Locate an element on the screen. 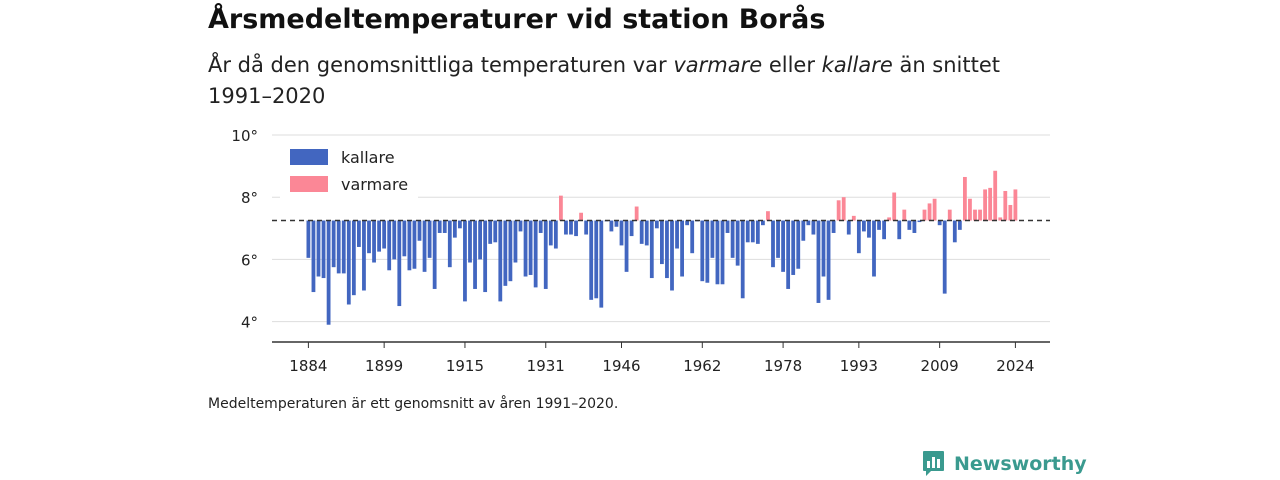 The height and width of the screenshot is (480, 1280). bar-1988 is located at coordinates (833, 226).